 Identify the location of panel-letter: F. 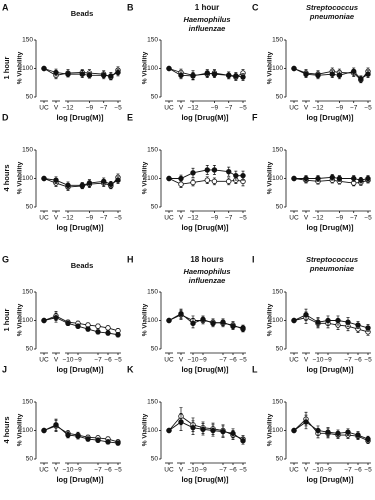
(255, 117).